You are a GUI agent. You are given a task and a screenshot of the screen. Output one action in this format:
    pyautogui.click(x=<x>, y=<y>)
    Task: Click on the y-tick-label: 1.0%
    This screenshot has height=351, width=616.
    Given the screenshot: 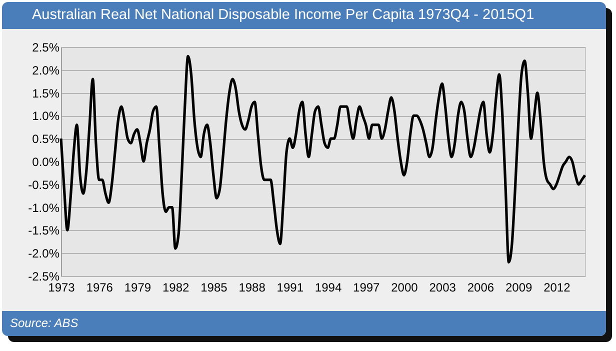 What is the action you would take?
    pyautogui.click(x=46, y=116)
    